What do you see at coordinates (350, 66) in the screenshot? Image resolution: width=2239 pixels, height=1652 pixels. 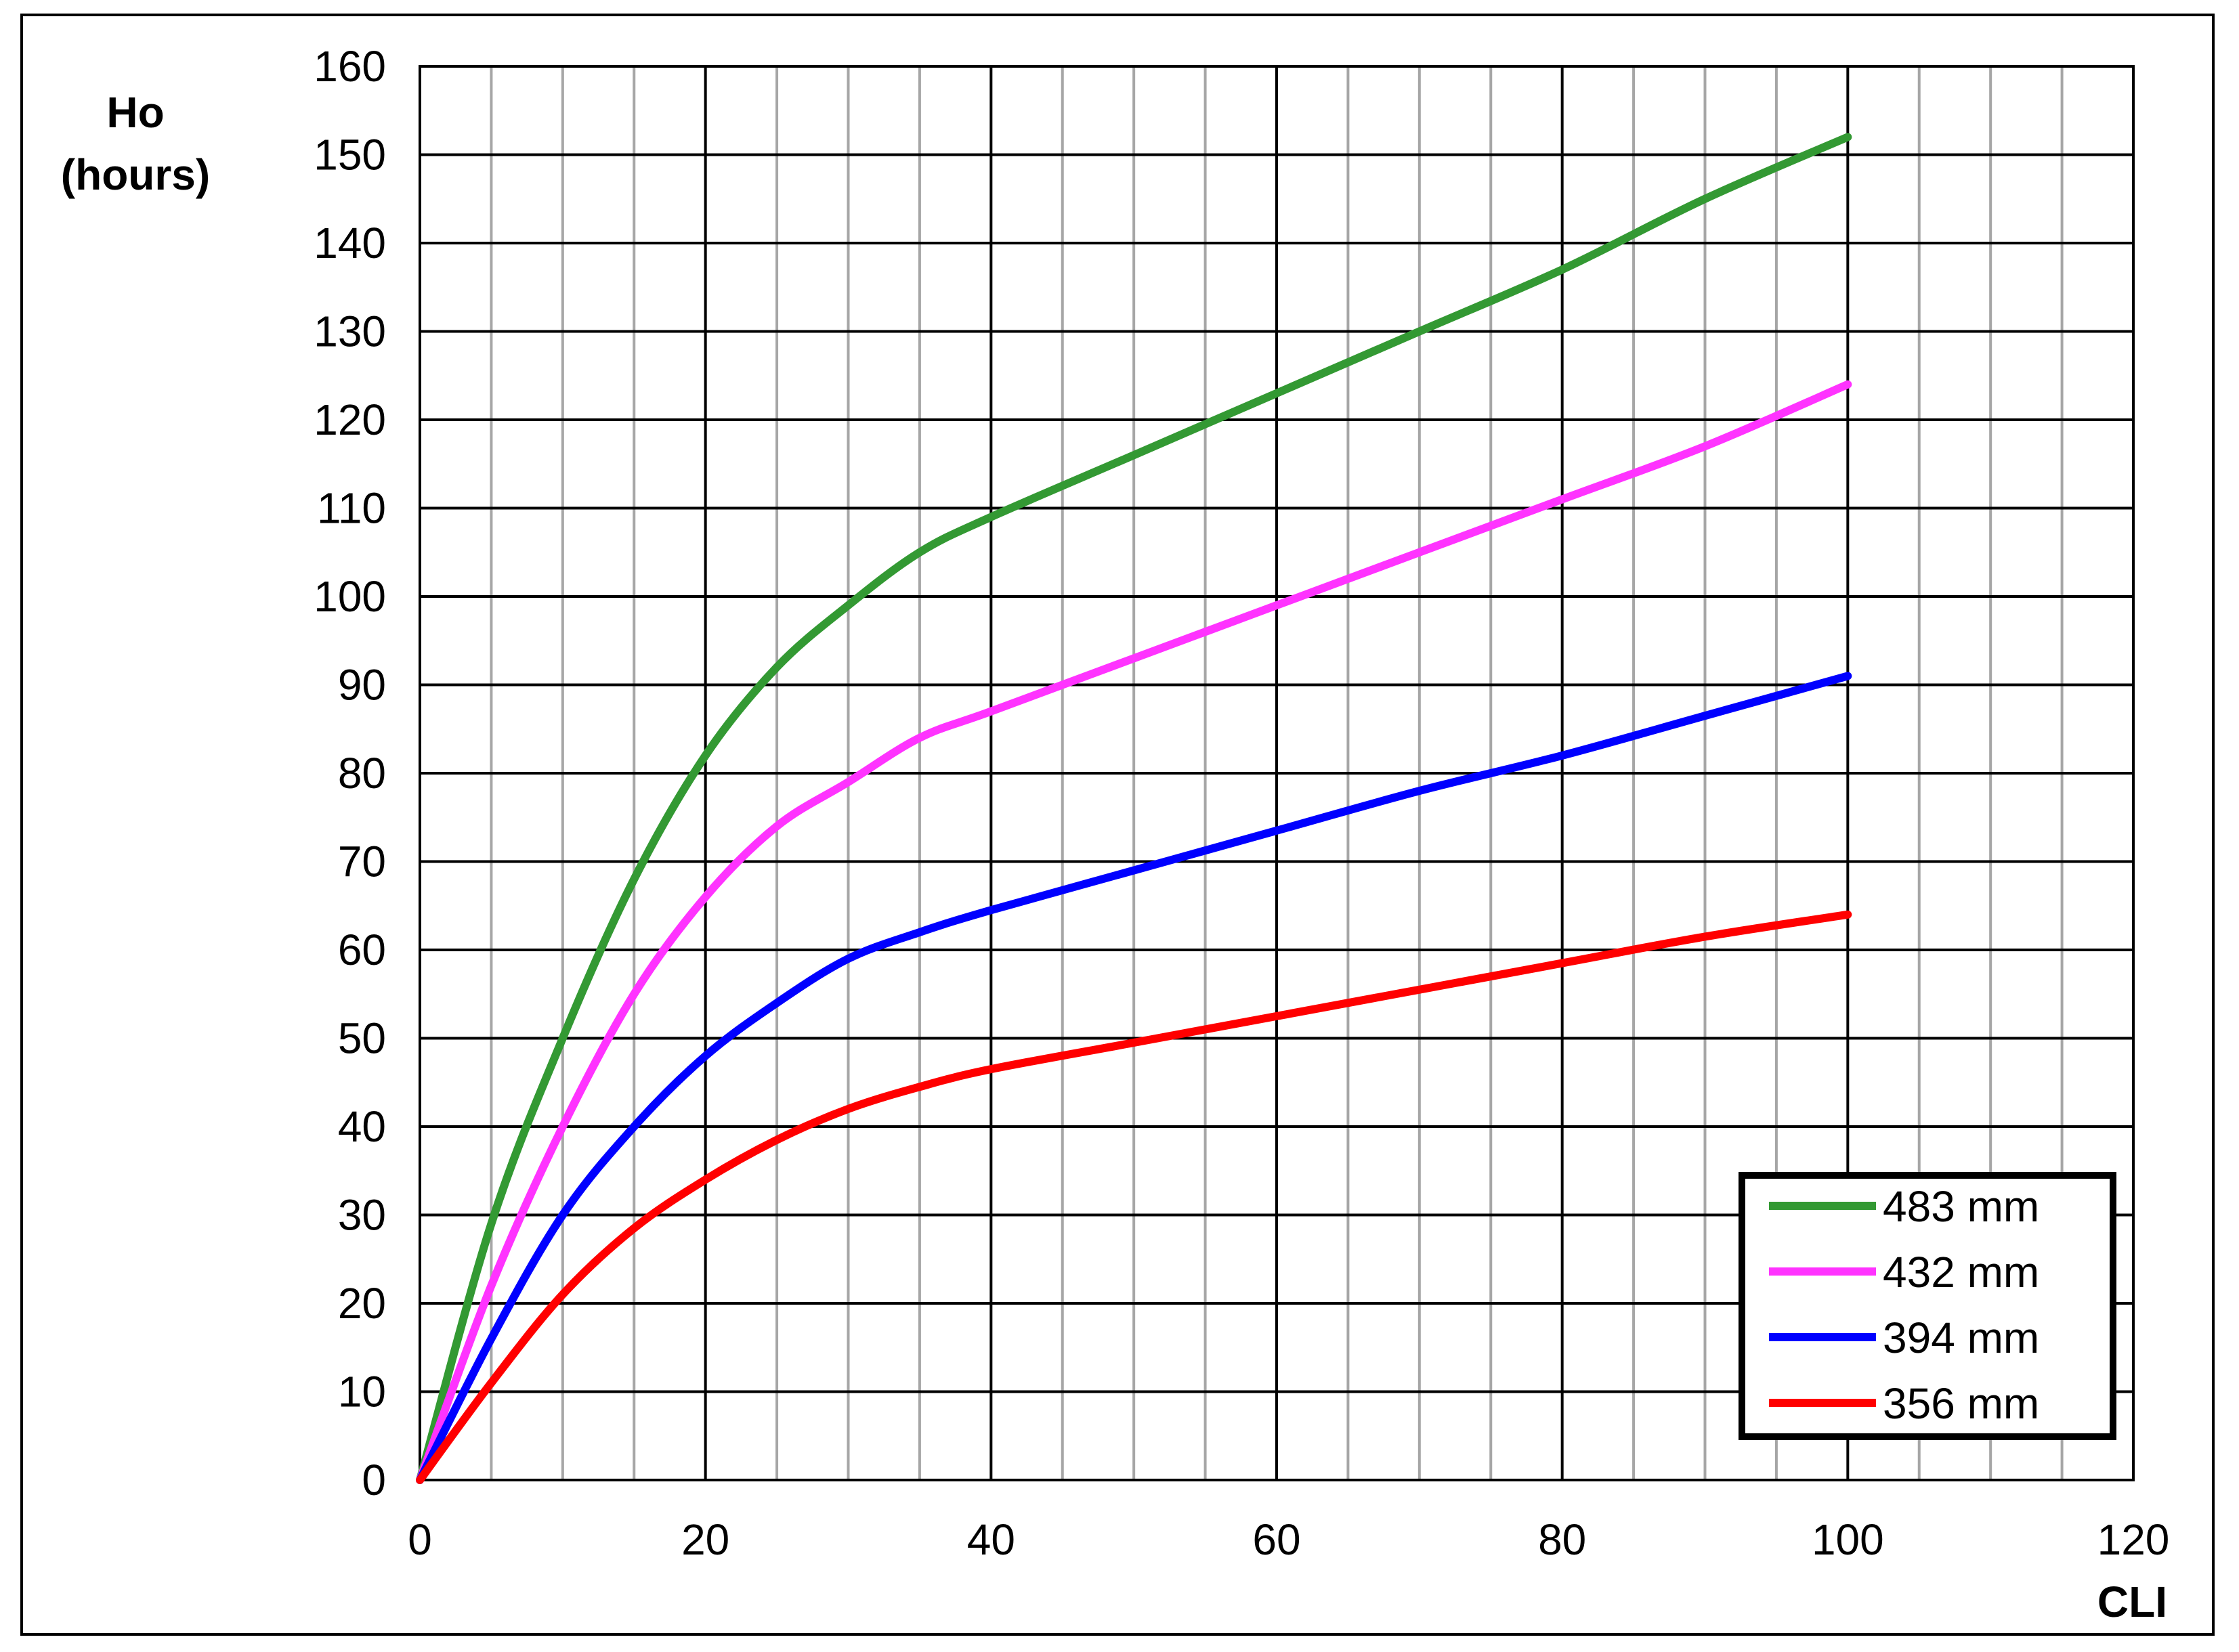 I see `y-tick-label: 160` at bounding box center [350, 66].